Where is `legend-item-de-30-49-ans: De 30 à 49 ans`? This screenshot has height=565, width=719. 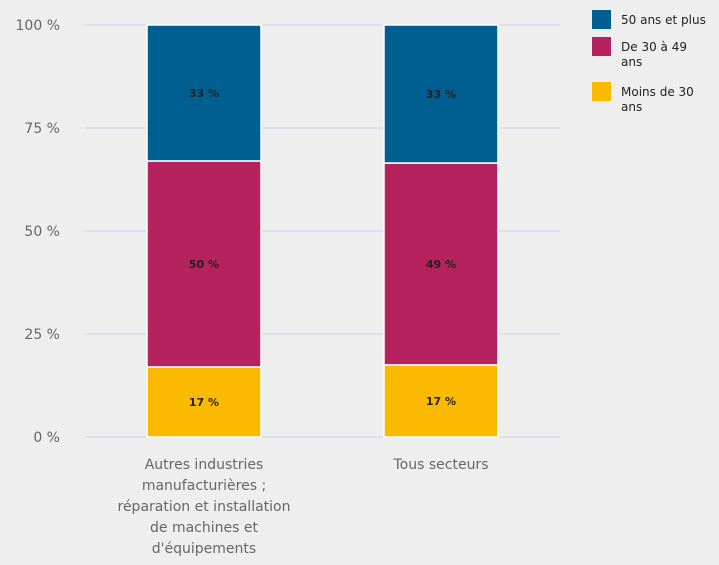 legend-item-de-30-49-ans: De 30 à 49 ans is located at coordinates (639, 53).